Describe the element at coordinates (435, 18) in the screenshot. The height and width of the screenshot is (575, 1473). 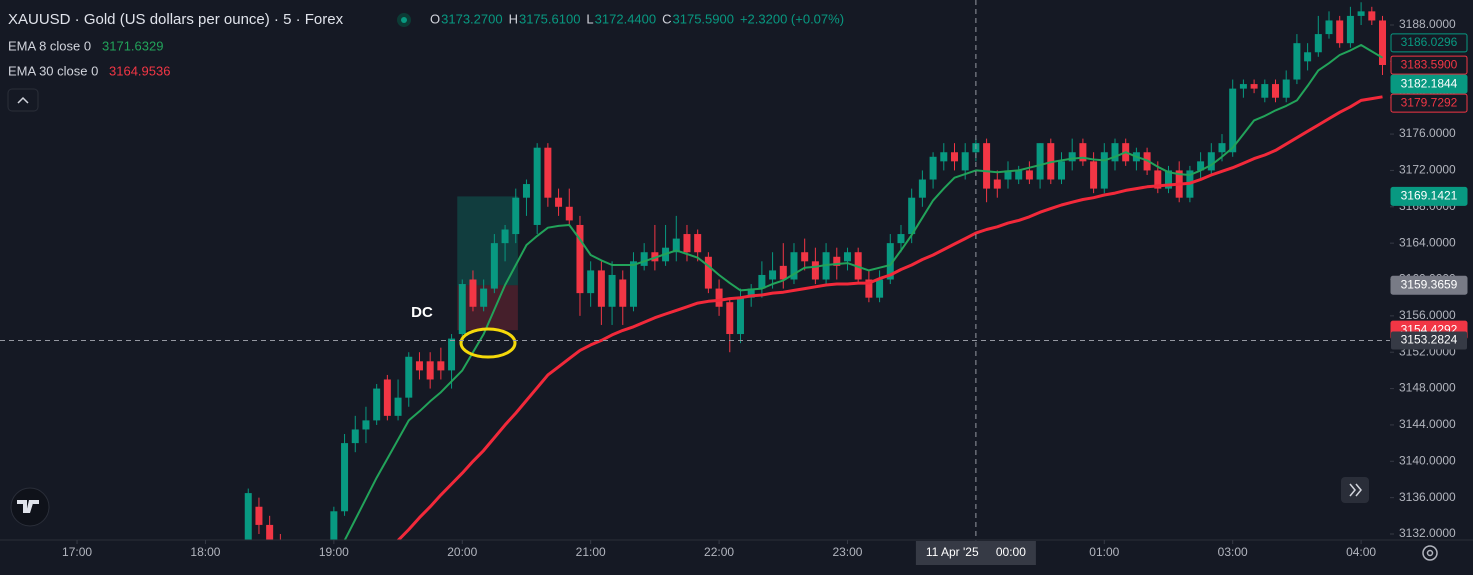
I see `ohlc-key: O` at that location.